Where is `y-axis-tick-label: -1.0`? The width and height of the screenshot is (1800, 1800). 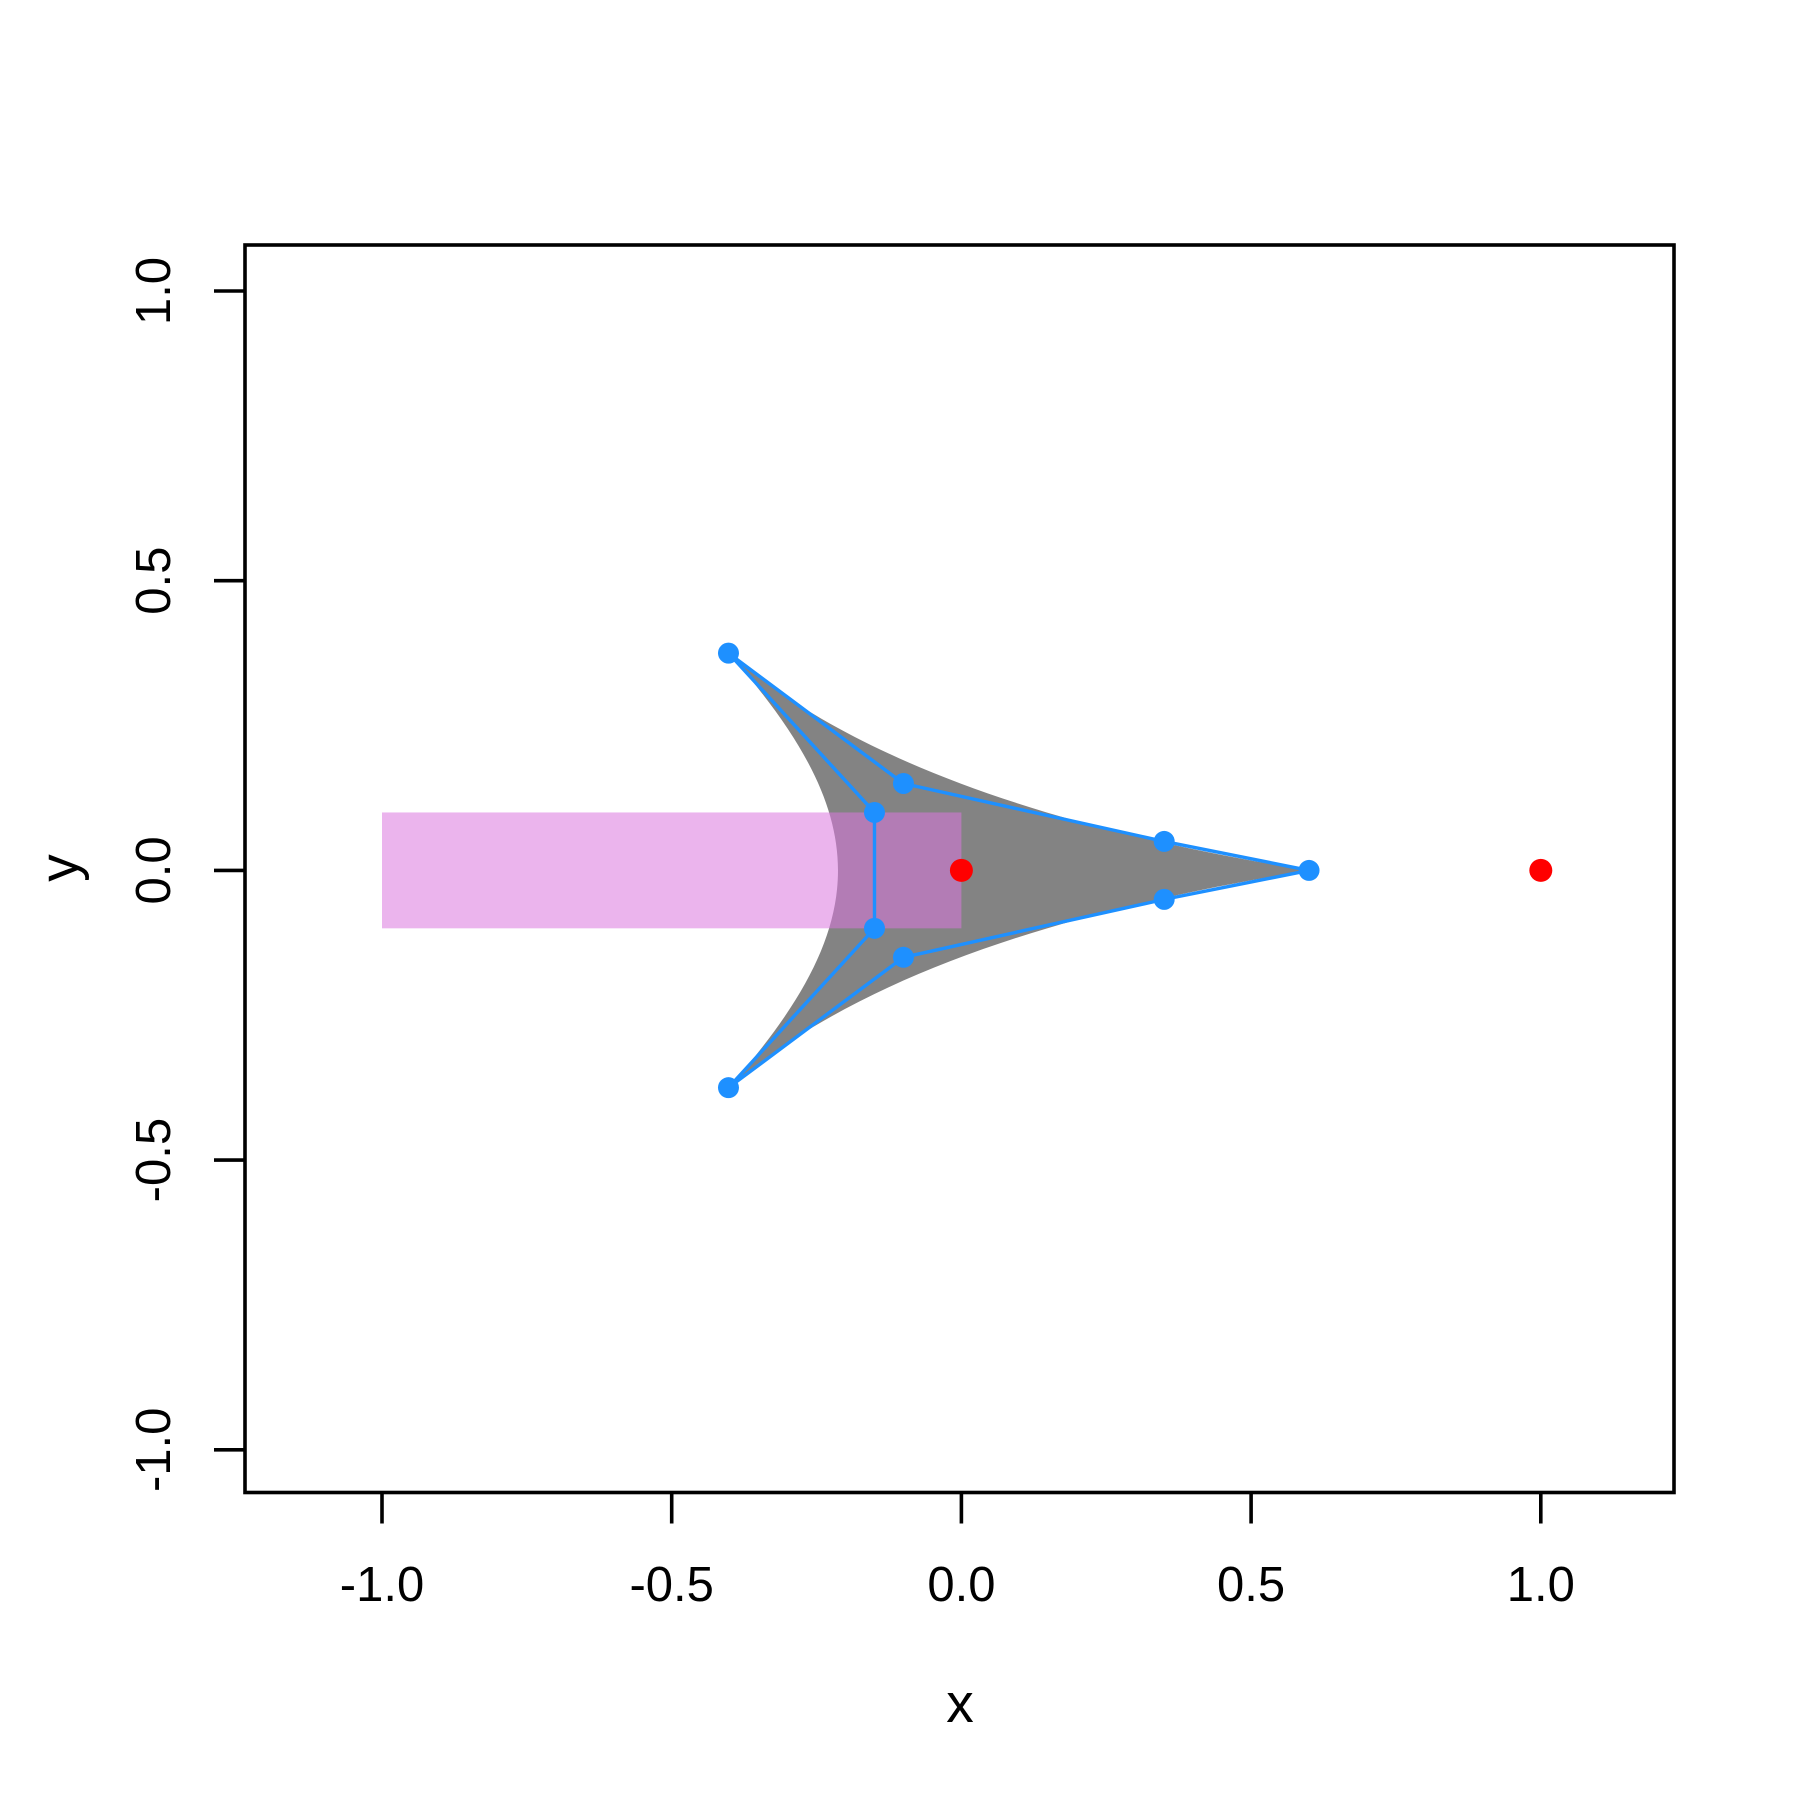 y-axis-tick-label: -1.0 is located at coordinates (154, 1450).